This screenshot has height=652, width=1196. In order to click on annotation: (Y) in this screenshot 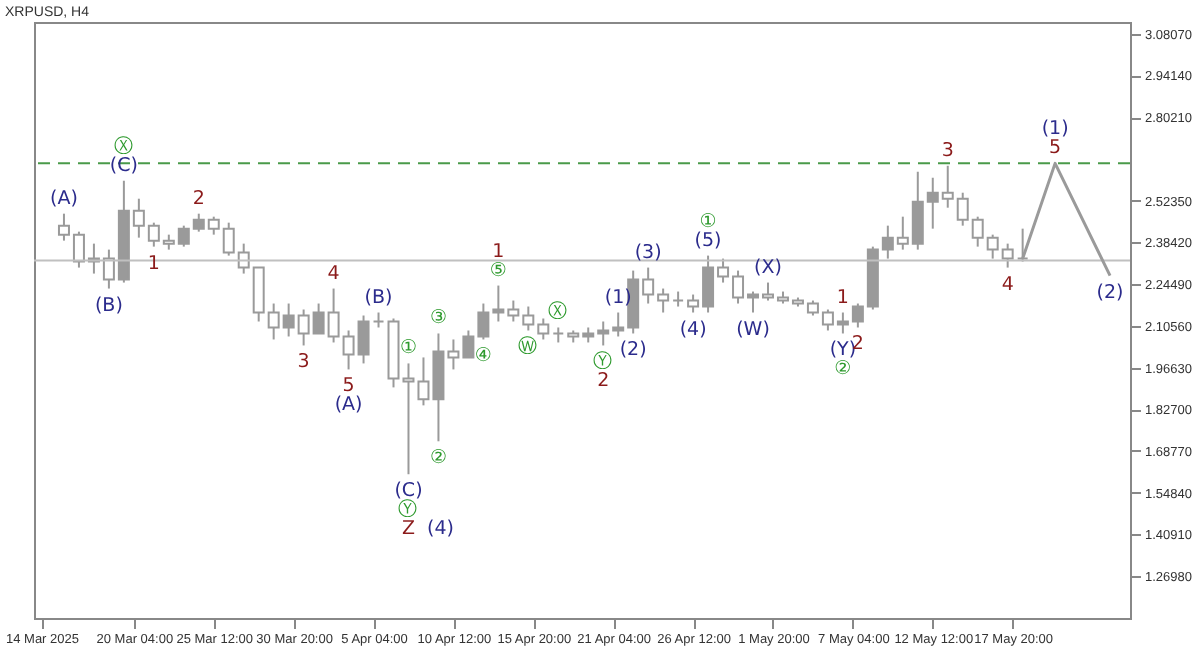, I will do `click(843, 350)`.